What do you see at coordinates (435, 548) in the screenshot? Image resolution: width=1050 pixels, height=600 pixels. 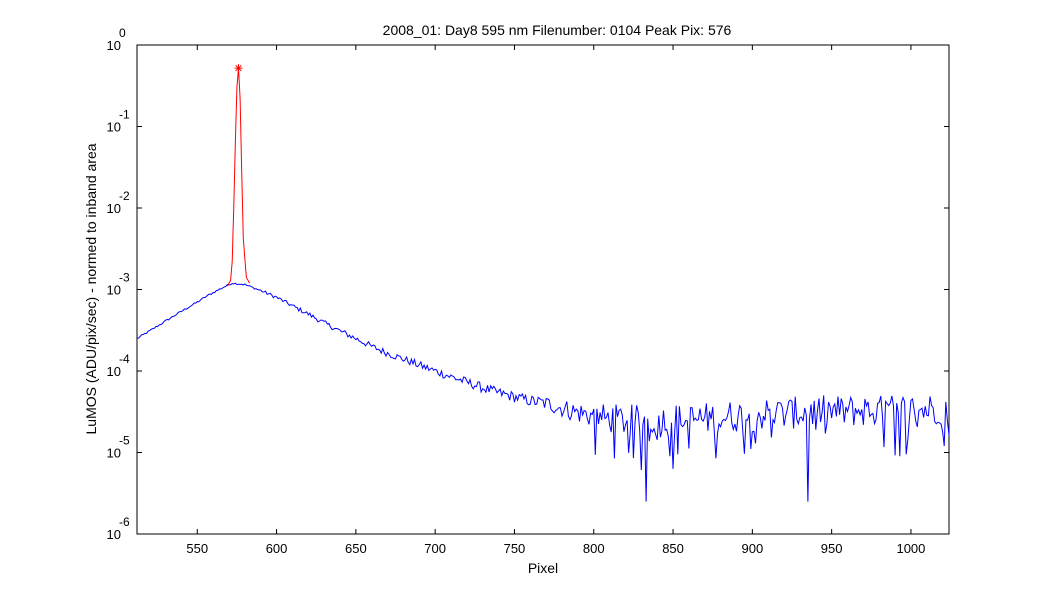 I see `x-tick-label: 700` at bounding box center [435, 548].